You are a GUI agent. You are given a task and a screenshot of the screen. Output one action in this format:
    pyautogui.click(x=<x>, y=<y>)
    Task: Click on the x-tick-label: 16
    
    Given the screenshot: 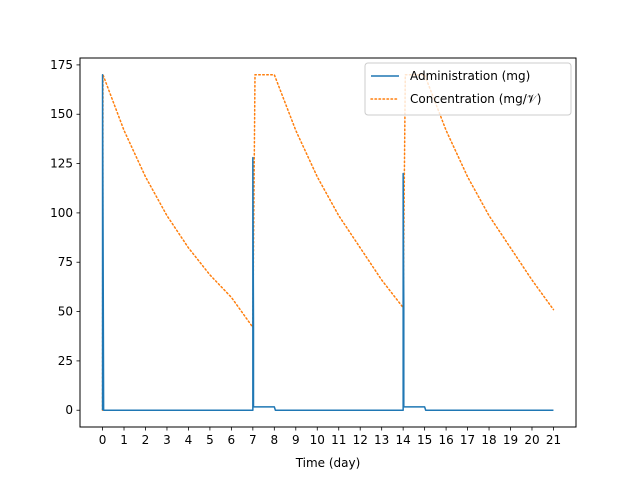 What is the action you would take?
    pyautogui.click(x=445, y=440)
    